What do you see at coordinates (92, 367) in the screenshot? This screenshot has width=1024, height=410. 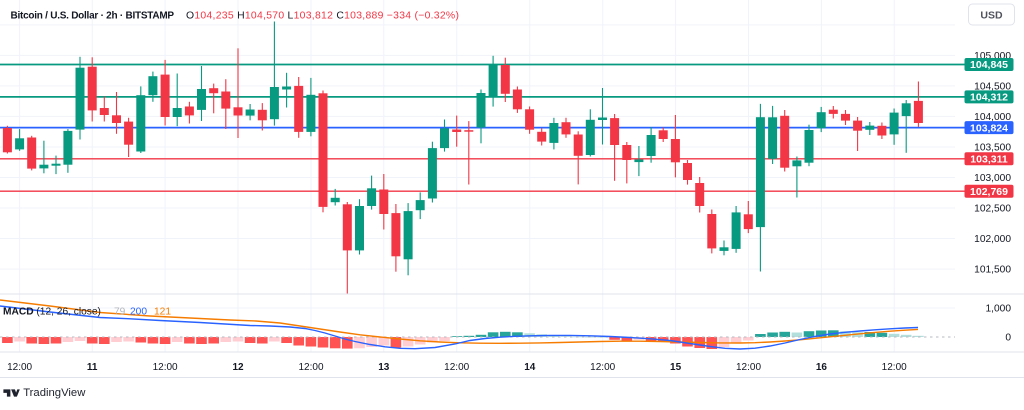 I see `svg-text: 11` at bounding box center [92, 367].